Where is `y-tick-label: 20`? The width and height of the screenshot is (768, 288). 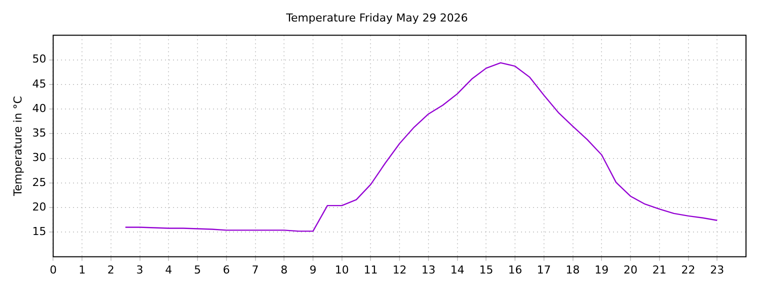 y-tick-label: 20 is located at coordinates (39, 207).